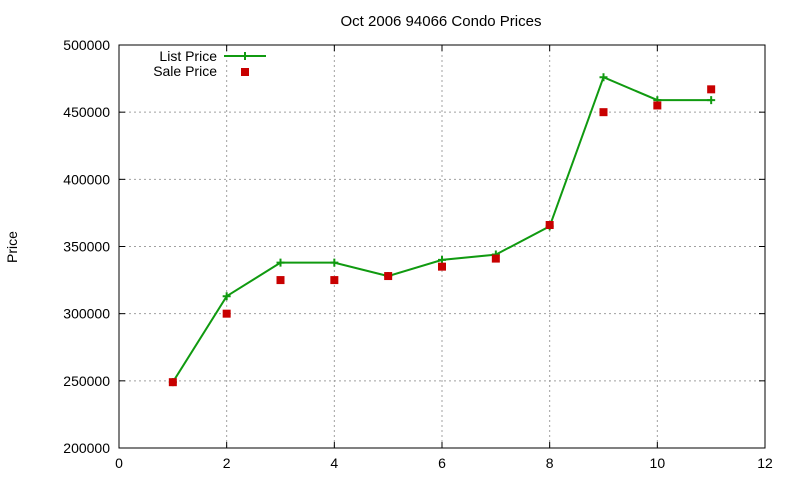 The height and width of the screenshot is (480, 800). Describe the element at coordinates (188, 56) in the screenshot. I see `legend-label-list-price: List Price` at that location.